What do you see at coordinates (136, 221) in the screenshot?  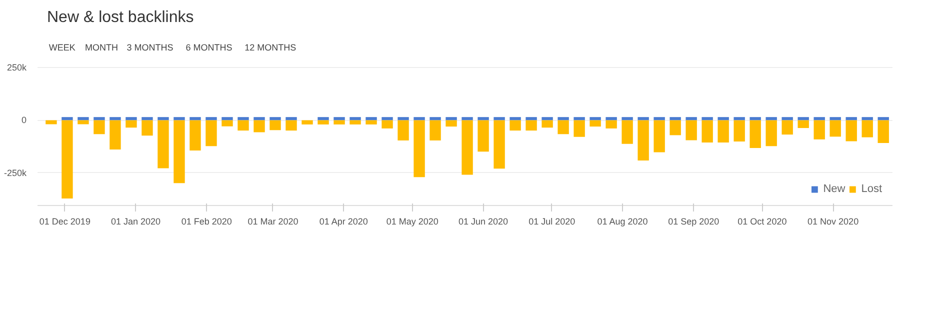 I see `x-tick-label: 01 Jan 2020` at bounding box center [136, 221].